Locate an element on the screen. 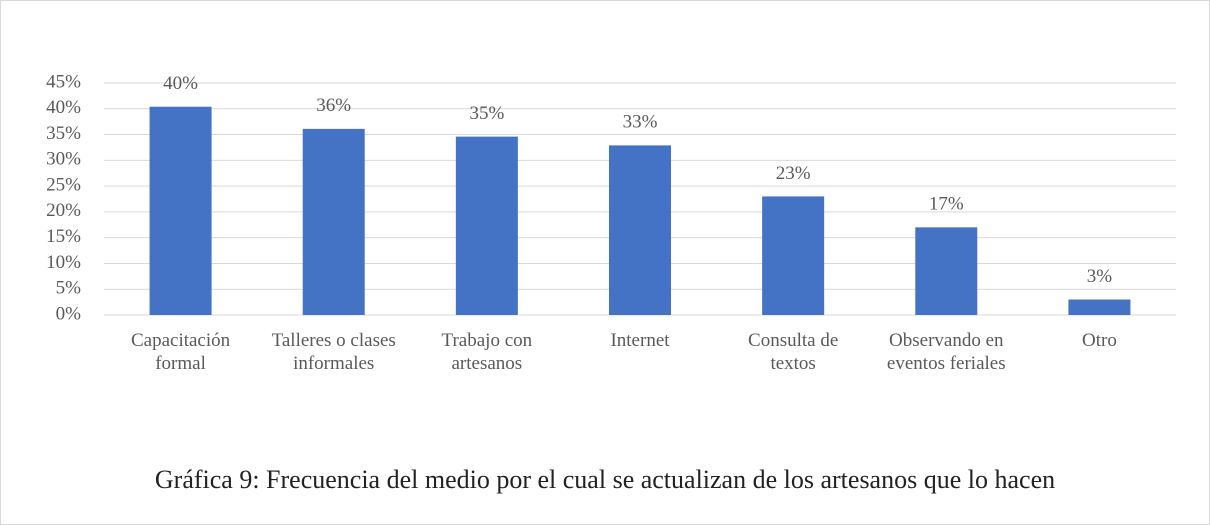  data-label: 35% is located at coordinates (486, 113).